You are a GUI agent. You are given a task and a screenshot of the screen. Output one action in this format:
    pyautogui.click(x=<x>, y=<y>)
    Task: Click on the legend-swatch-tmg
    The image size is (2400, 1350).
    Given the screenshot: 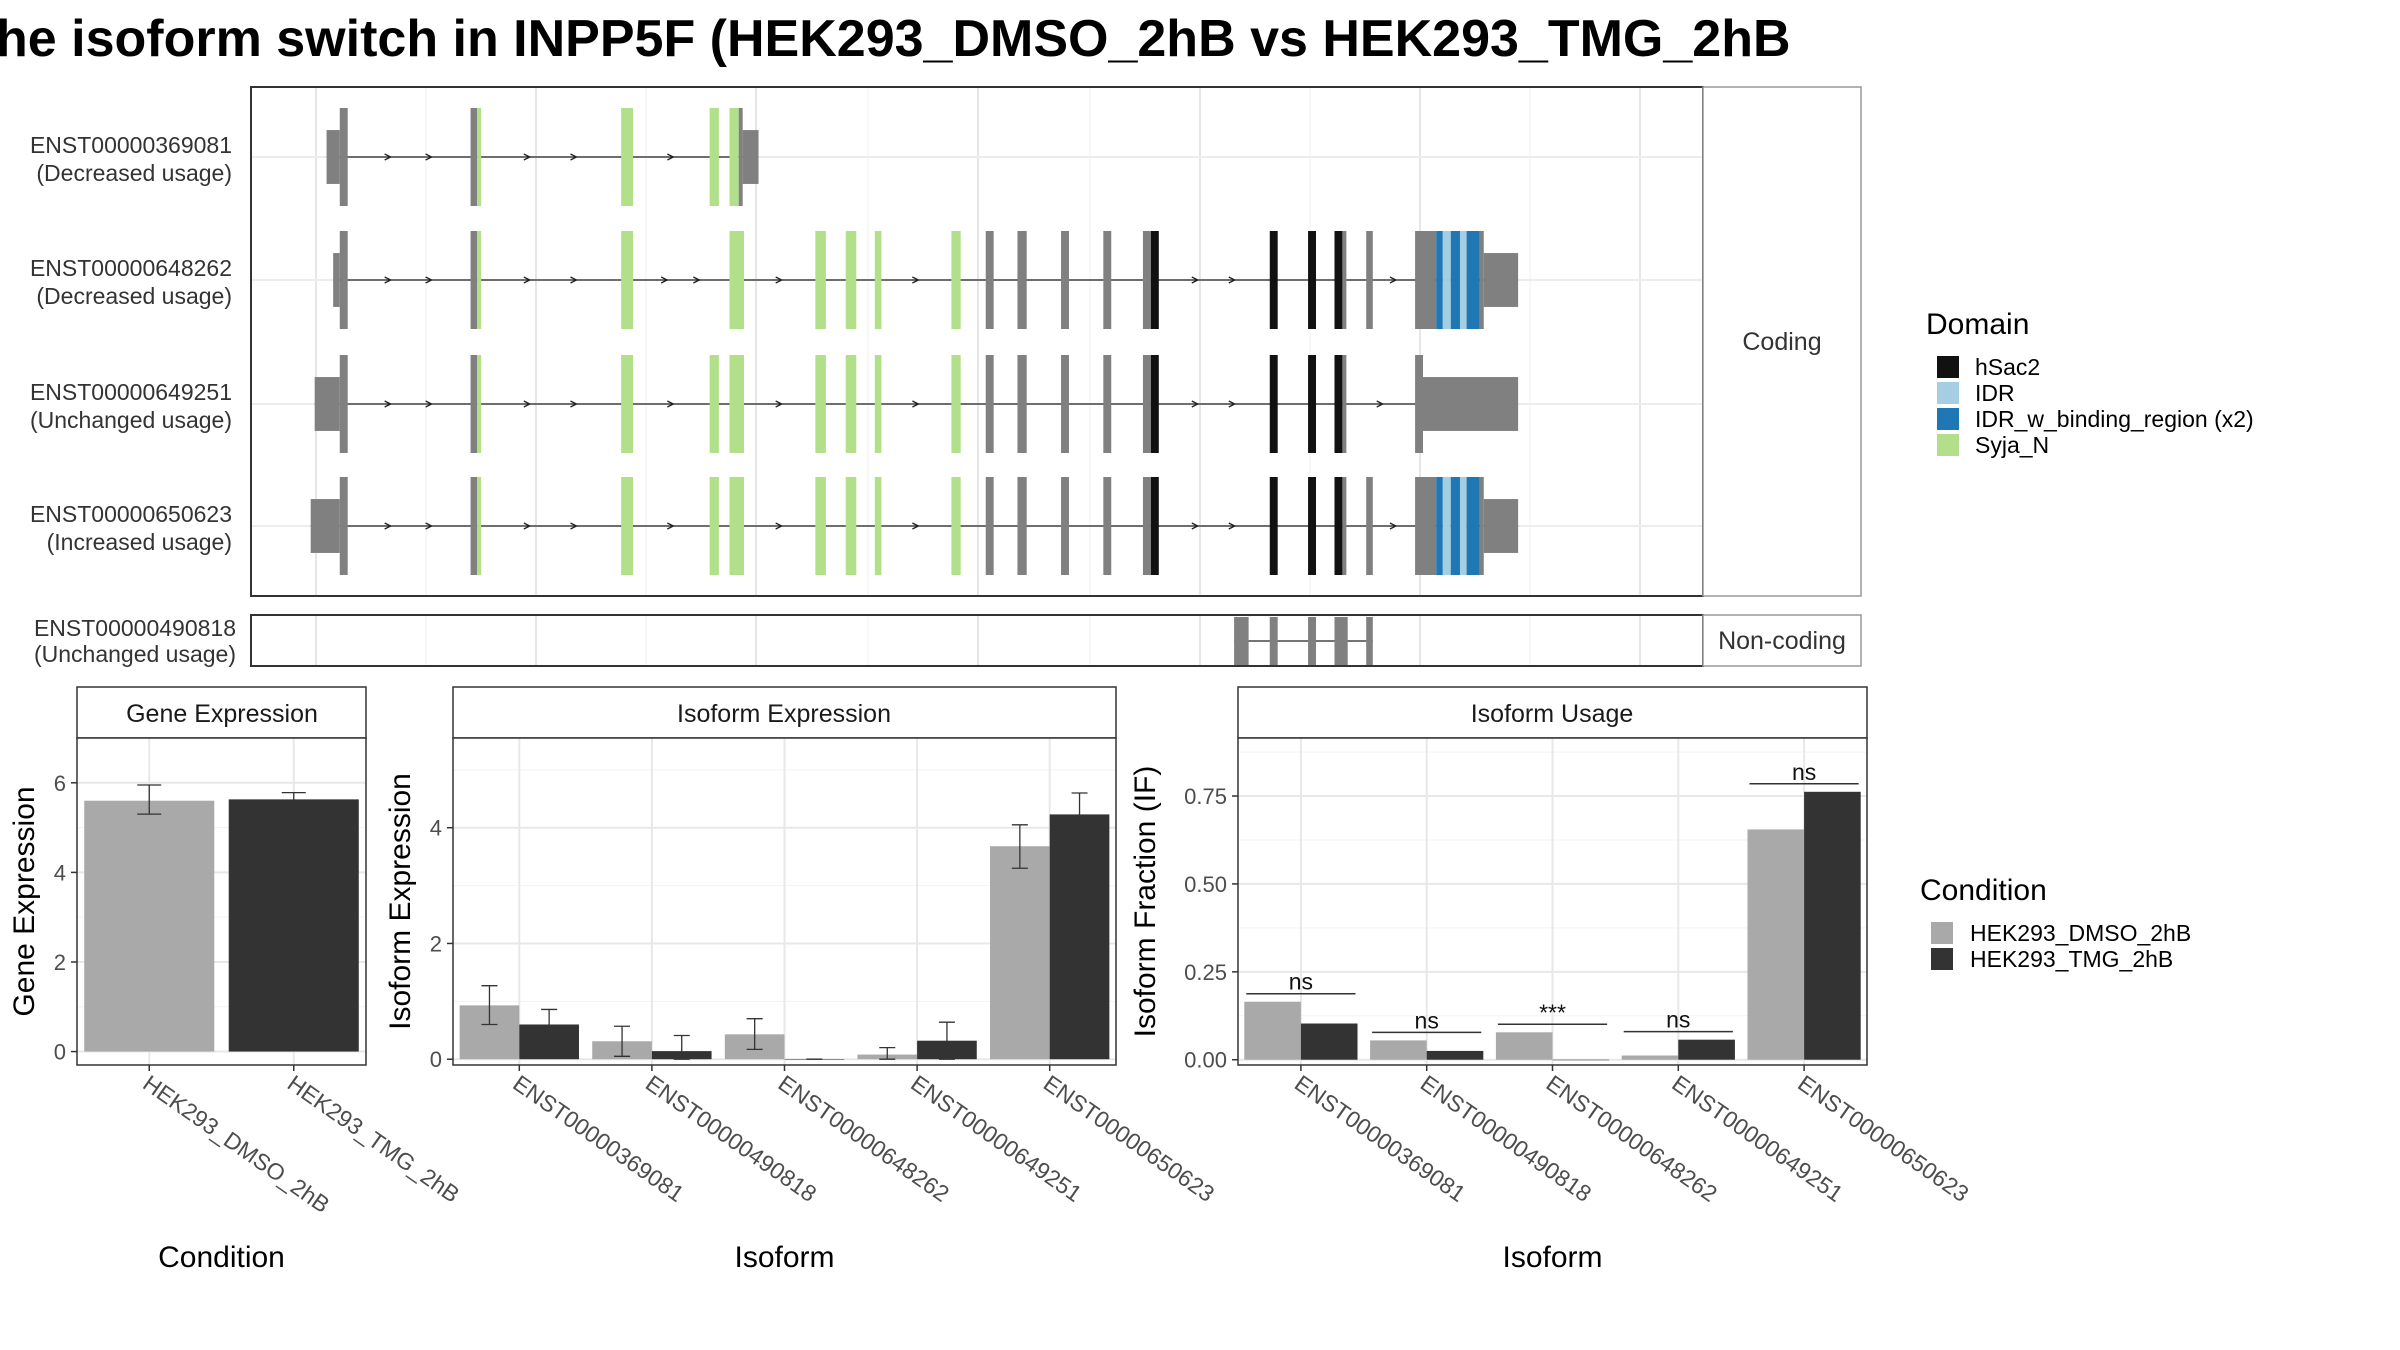 What is the action you would take?
    pyautogui.click(x=1942, y=959)
    